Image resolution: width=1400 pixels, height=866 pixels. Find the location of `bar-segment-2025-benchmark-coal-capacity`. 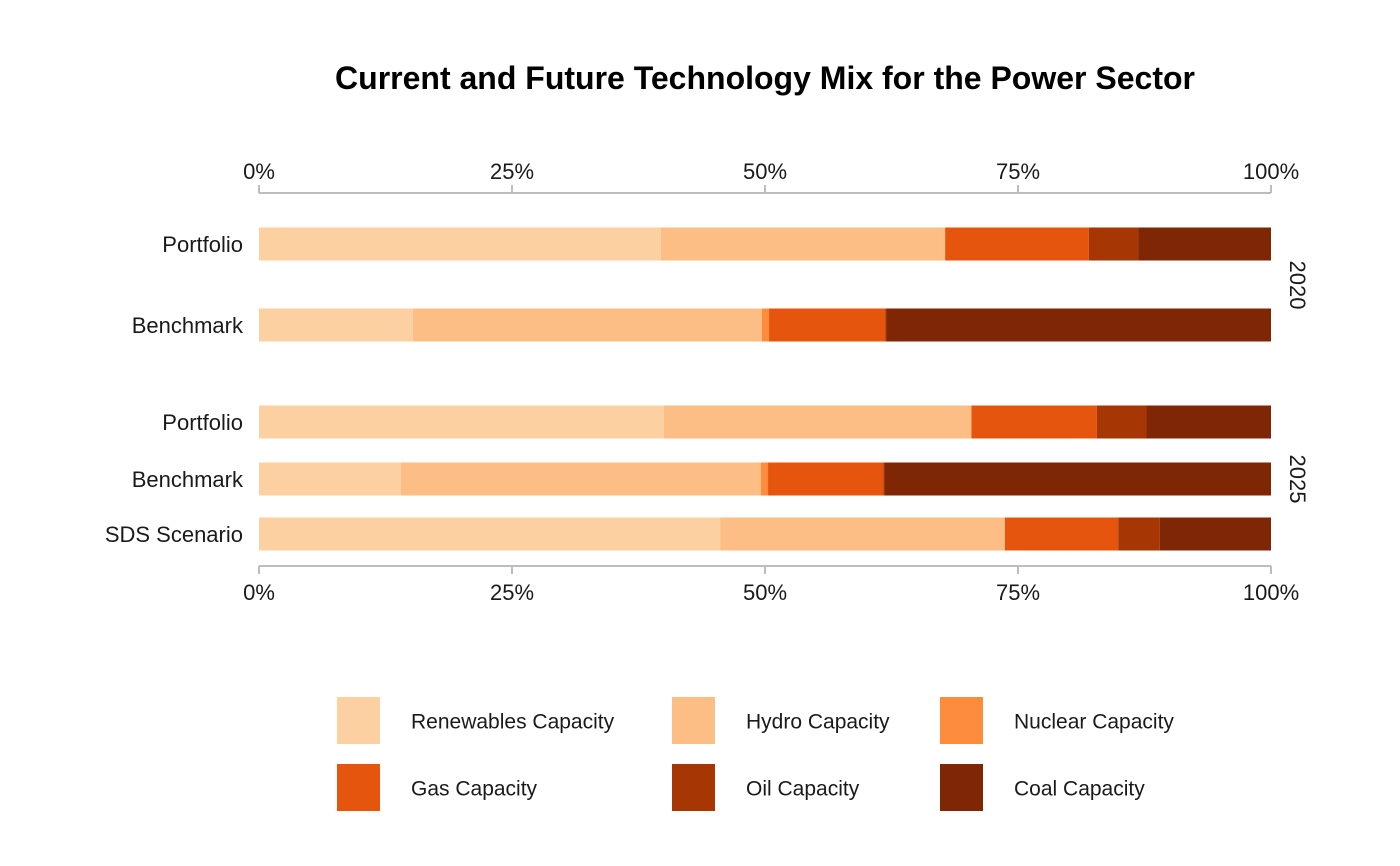

bar-segment-2025-benchmark-coal-capacity is located at coordinates (1077, 479).